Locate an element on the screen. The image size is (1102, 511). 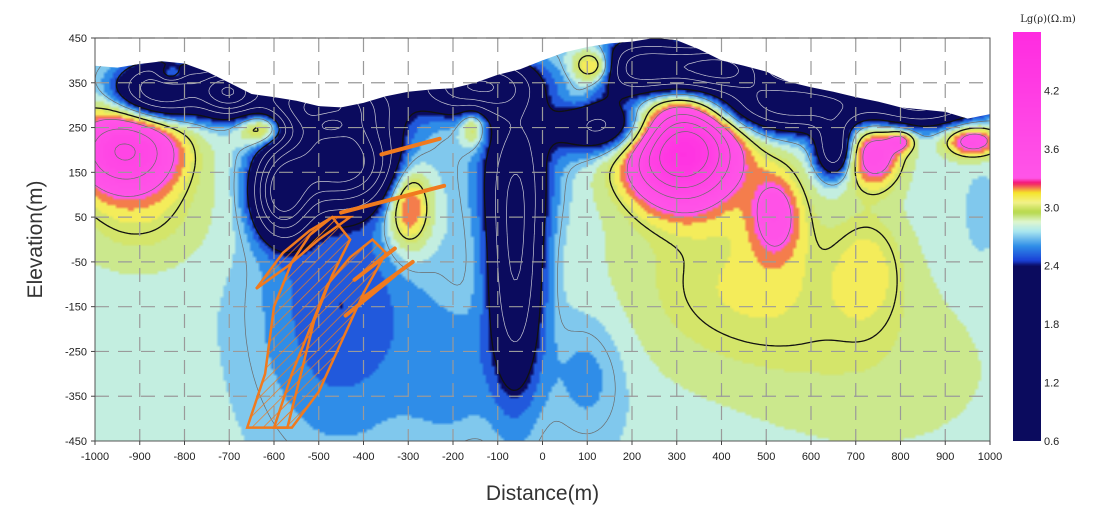
y-tick-label: -350 is located at coordinates (76, 397).